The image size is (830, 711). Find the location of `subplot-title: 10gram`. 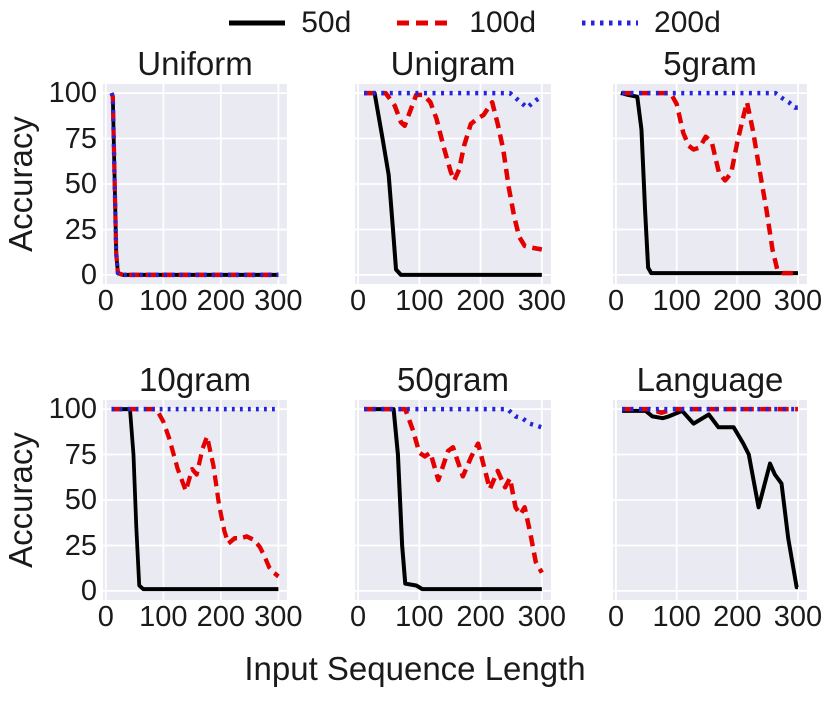

subplot-title: 10gram is located at coordinates (195, 379).